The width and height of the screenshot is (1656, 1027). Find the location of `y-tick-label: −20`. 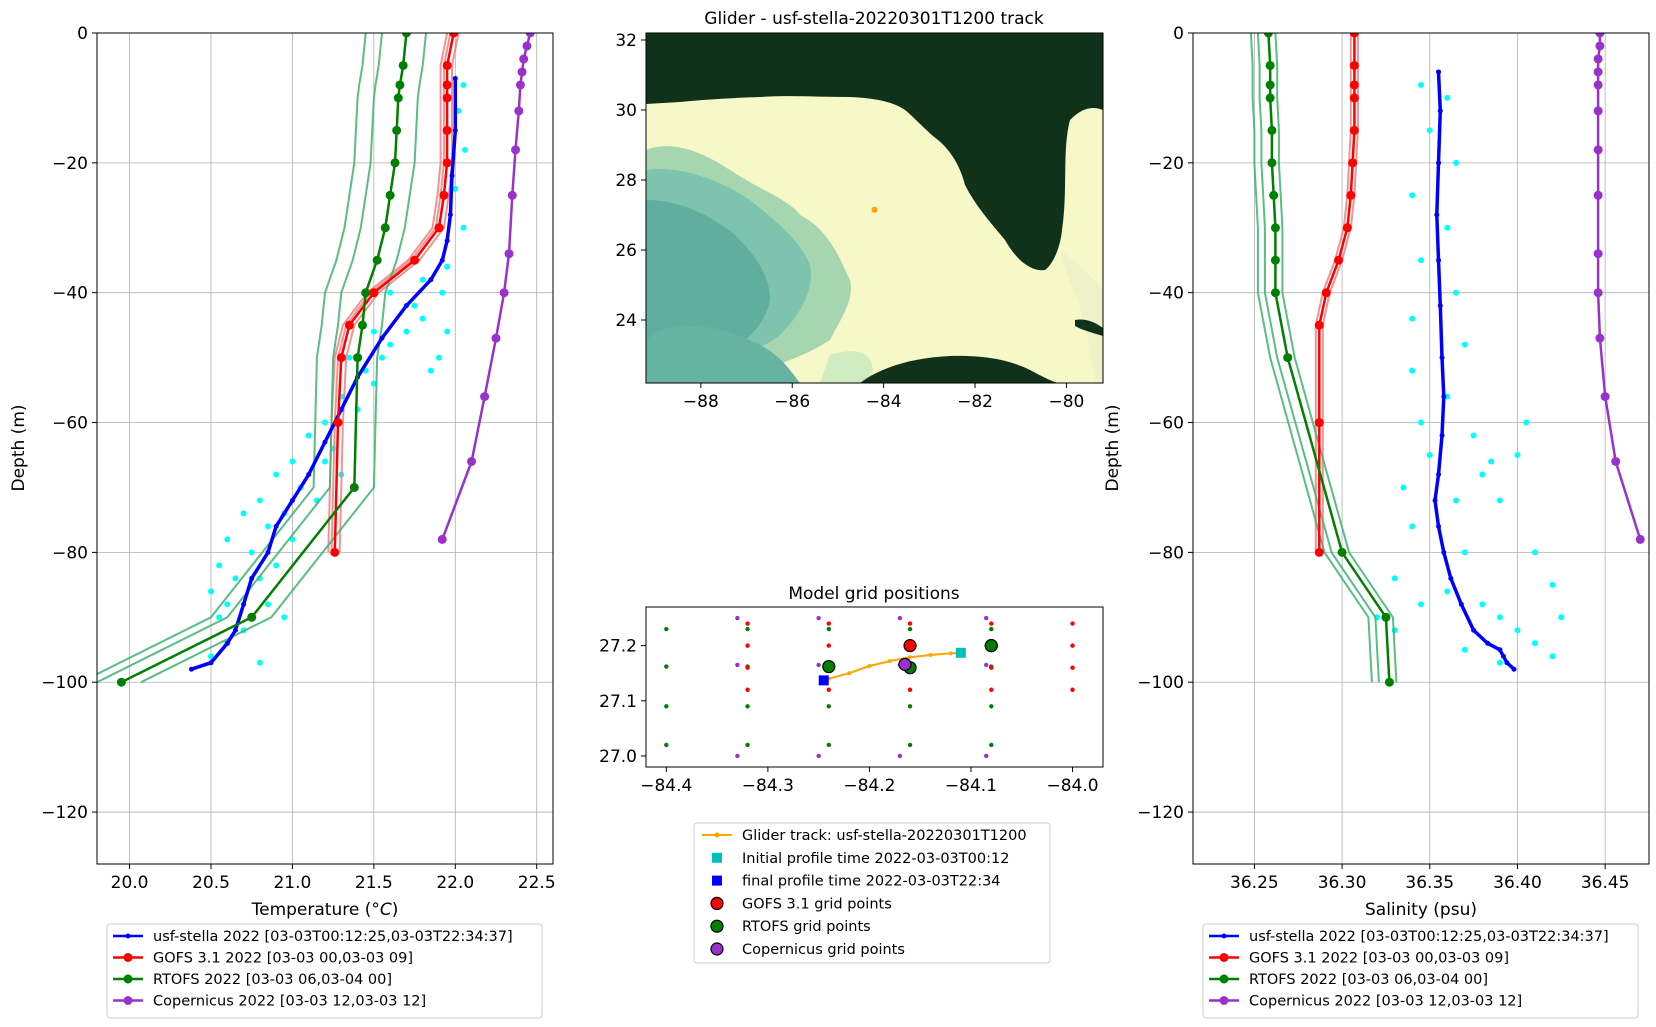

y-tick-label: −20 is located at coordinates (1166, 164).